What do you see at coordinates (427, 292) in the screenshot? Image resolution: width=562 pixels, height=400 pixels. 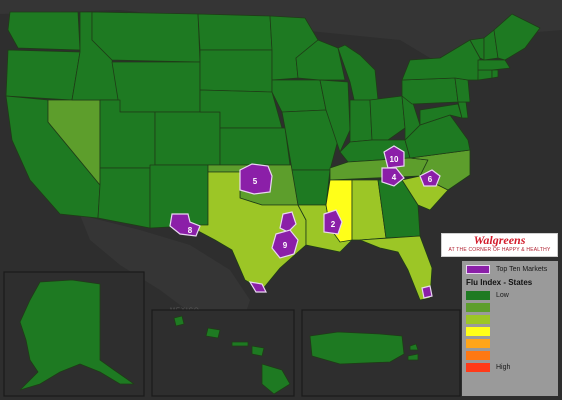 I see `market-miami` at bounding box center [427, 292].